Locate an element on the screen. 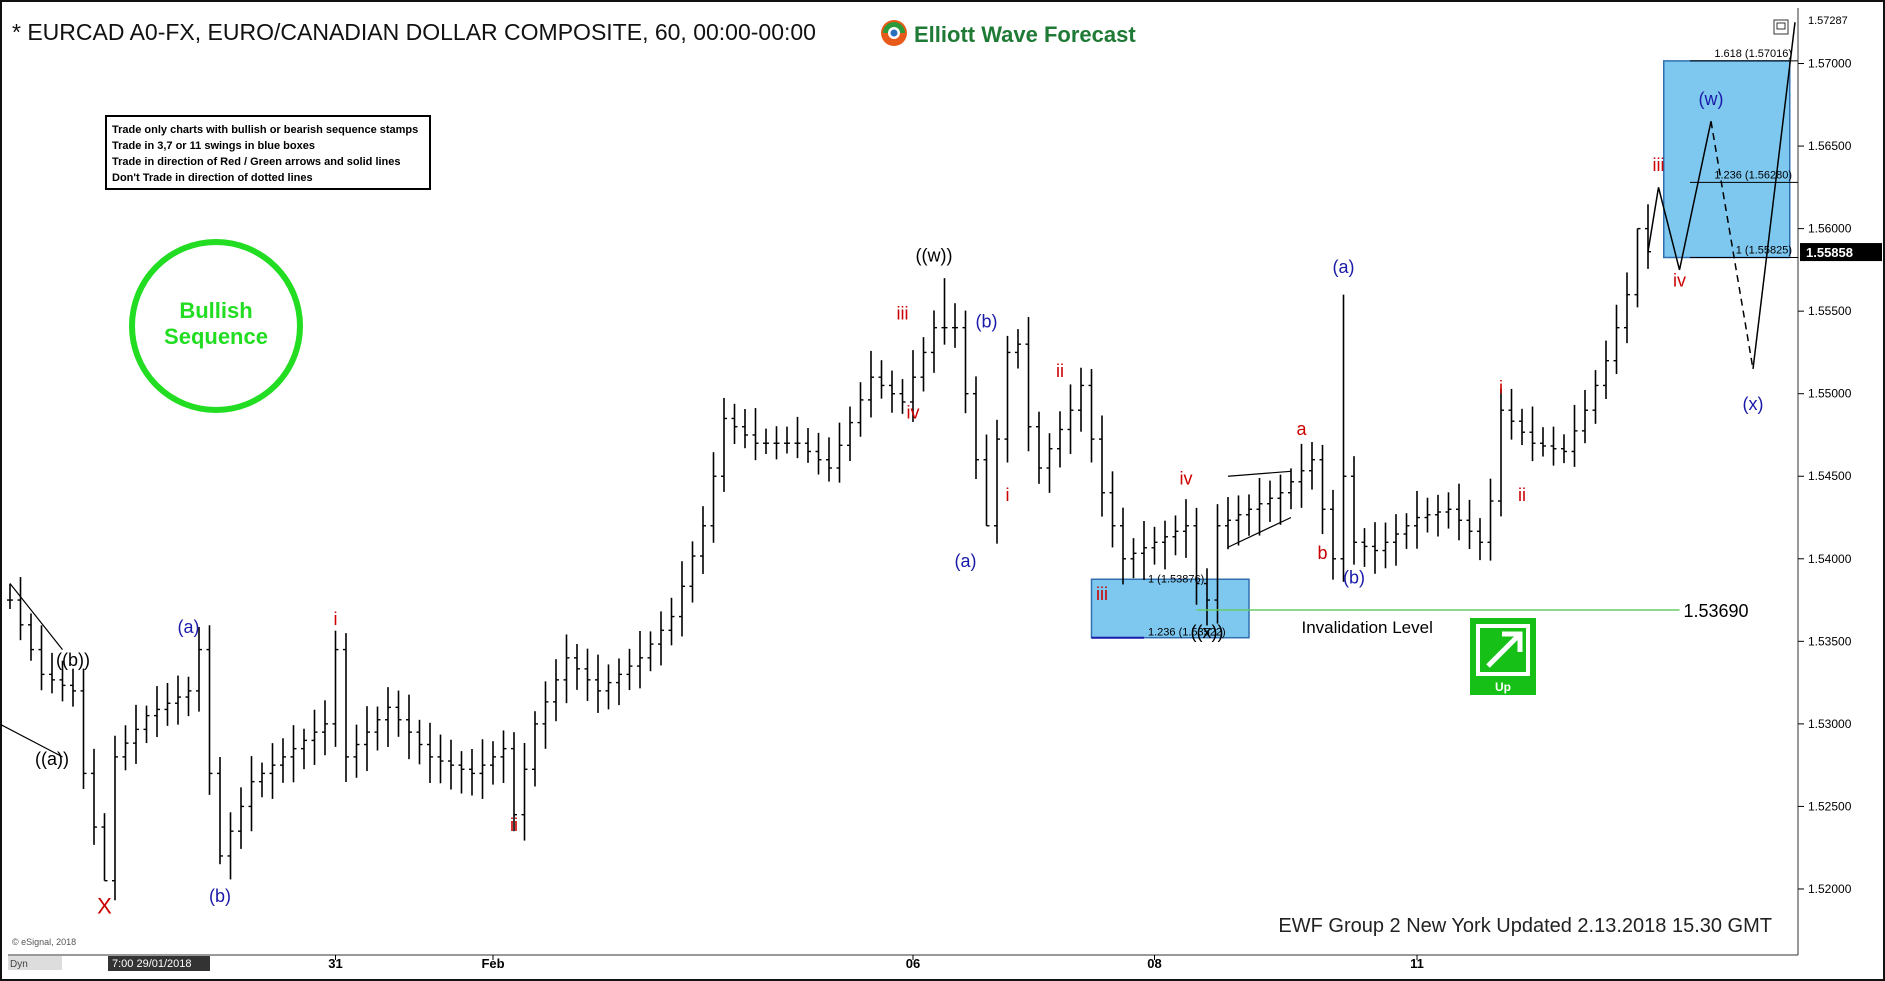 This screenshot has width=1885, height=981. date-box-label: 7:00 29/01/2018 is located at coordinates (152, 964).